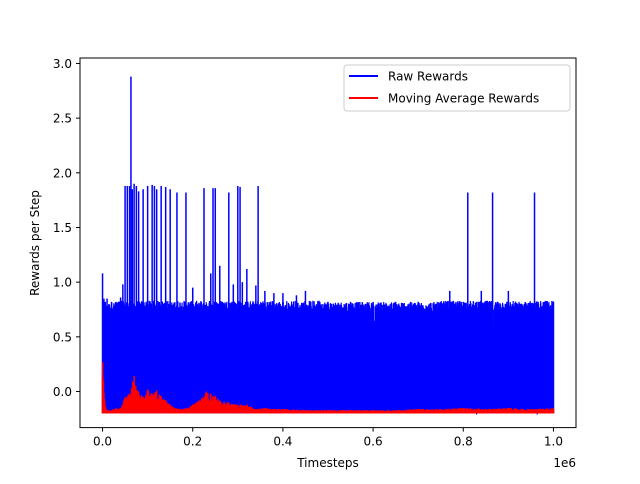  Describe the element at coordinates (373, 442) in the screenshot. I see `x-tick-label: 0.6` at that location.